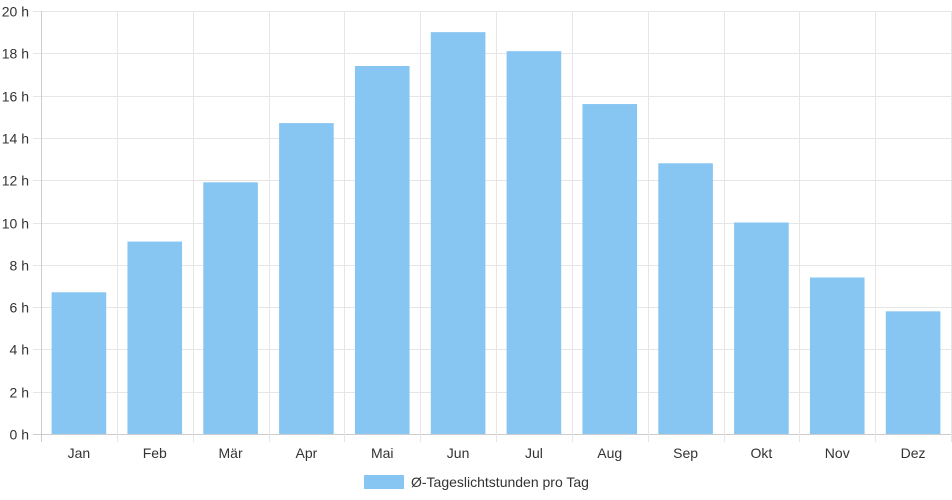 The height and width of the screenshot is (500, 952). Describe the element at coordinates (609, 453) in the screenshot. I see `x-tick-label: Aug` at that location.